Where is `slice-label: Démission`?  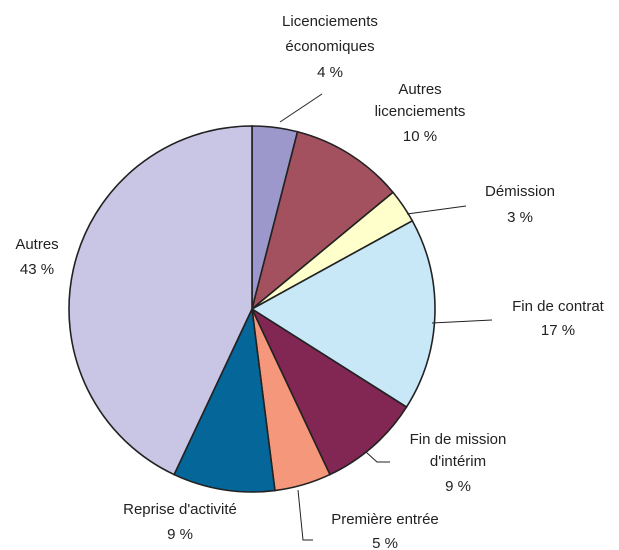
slice-label: Démission is located at coordinates (520, 191).